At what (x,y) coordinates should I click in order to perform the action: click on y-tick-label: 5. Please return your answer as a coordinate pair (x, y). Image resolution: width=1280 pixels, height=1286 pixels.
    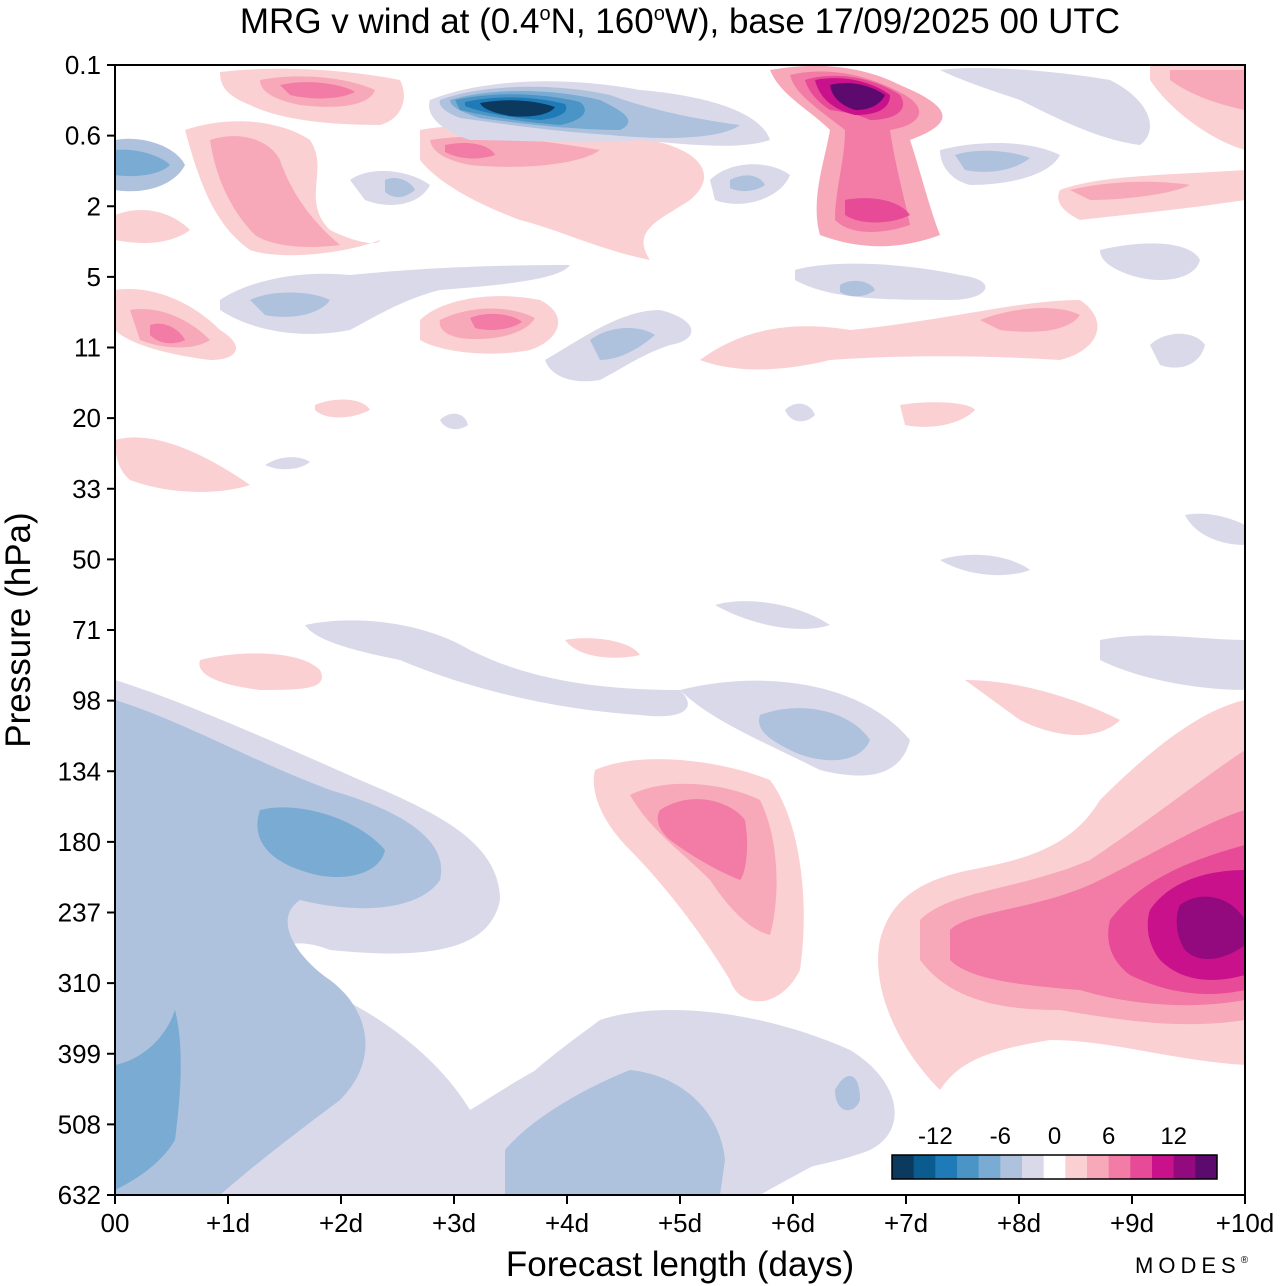
    Looking at the image, I should click on (94, 277).